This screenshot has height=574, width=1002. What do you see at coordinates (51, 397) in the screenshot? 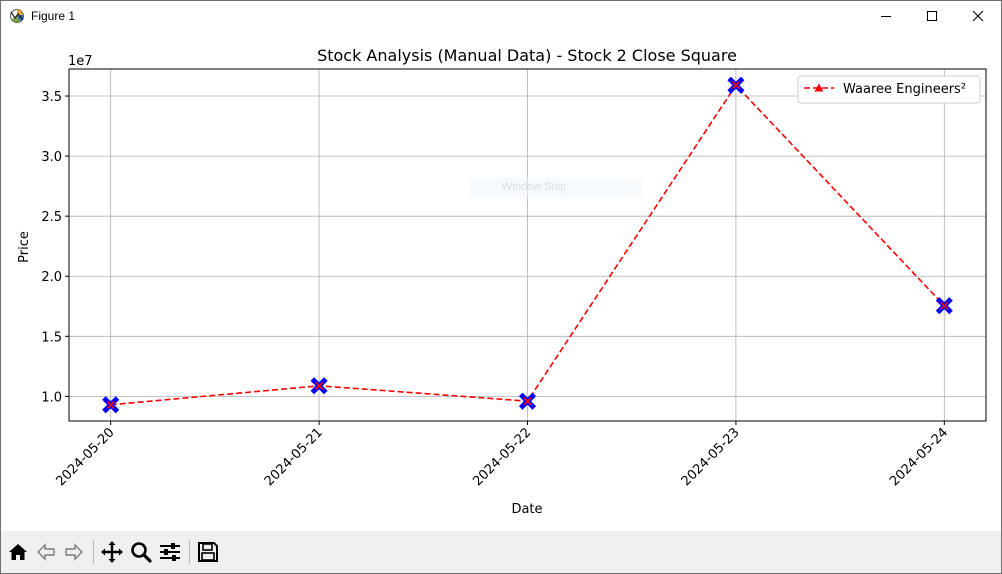
I see `y-tick-label: 1.0` at bounding box center [51, 397].